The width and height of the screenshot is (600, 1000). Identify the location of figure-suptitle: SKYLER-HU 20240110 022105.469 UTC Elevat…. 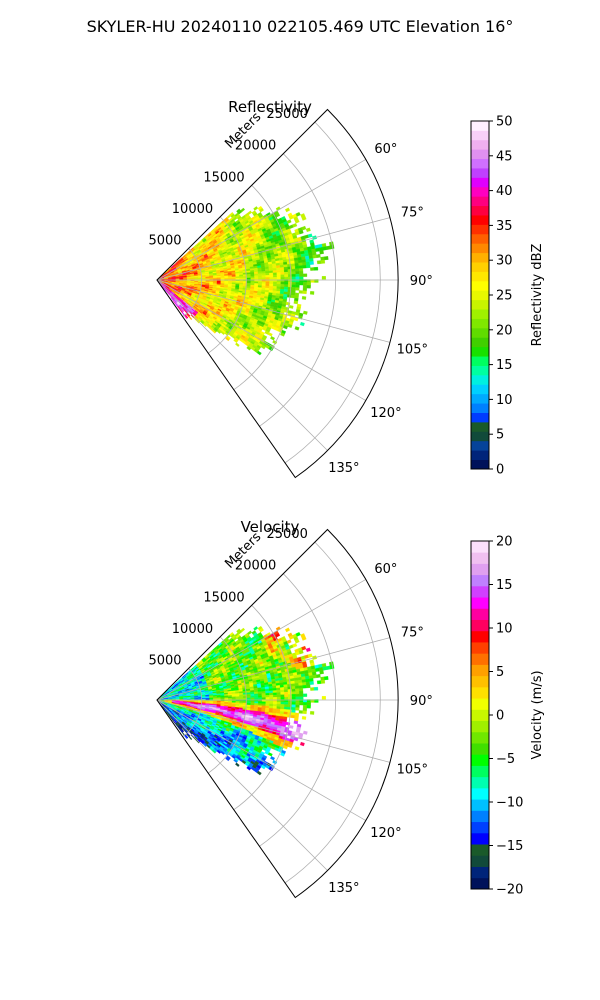
(300, 26).